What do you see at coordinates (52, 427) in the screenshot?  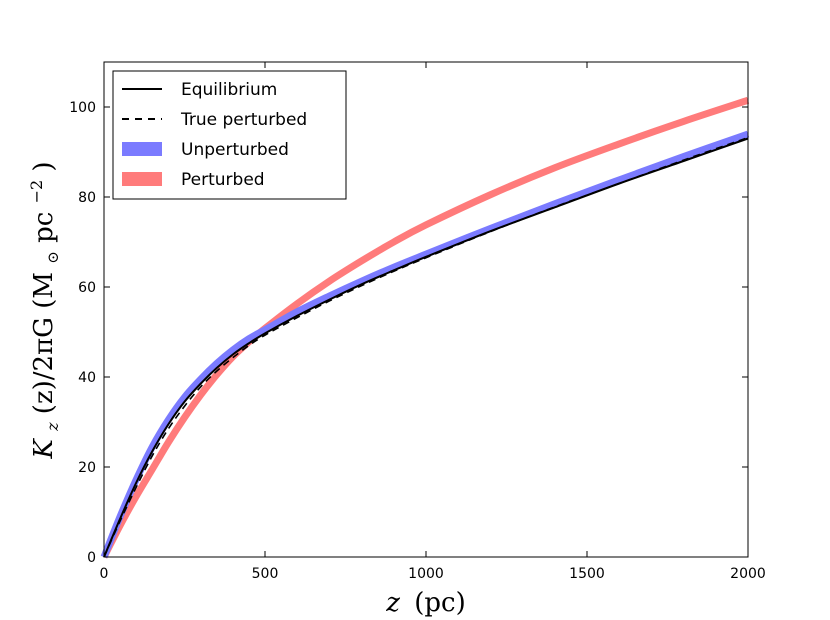 I see `y-axis-subscript: z` at bounding box center [52, 427].